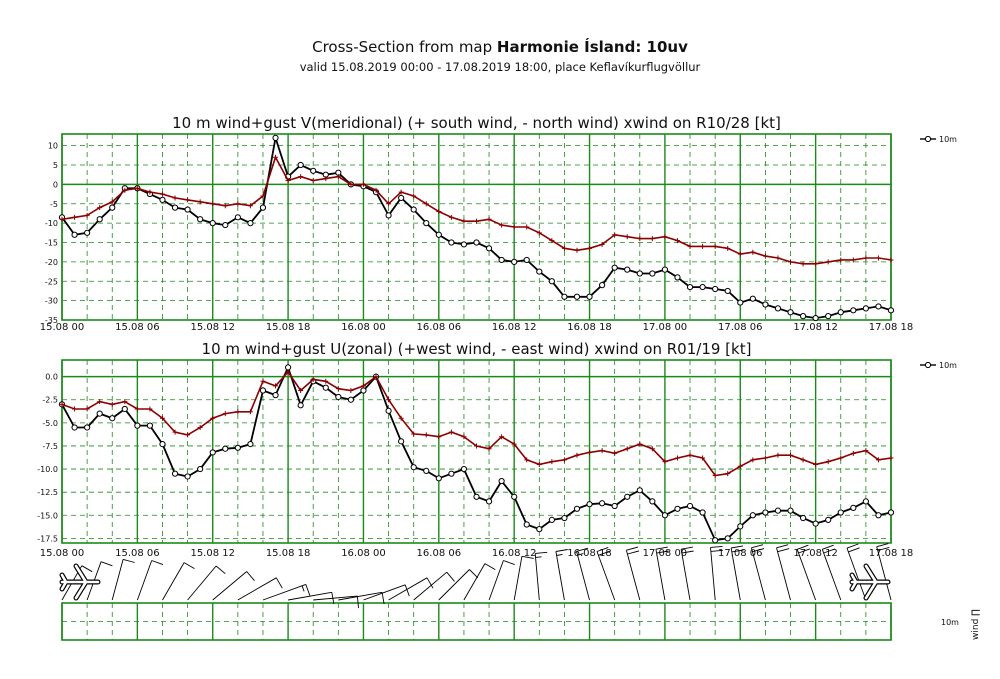  What do you see at coordinates (514, 553) in the screenshot?
I see `x-tick-label: 16.08 12` at bounding box center [514, 553].